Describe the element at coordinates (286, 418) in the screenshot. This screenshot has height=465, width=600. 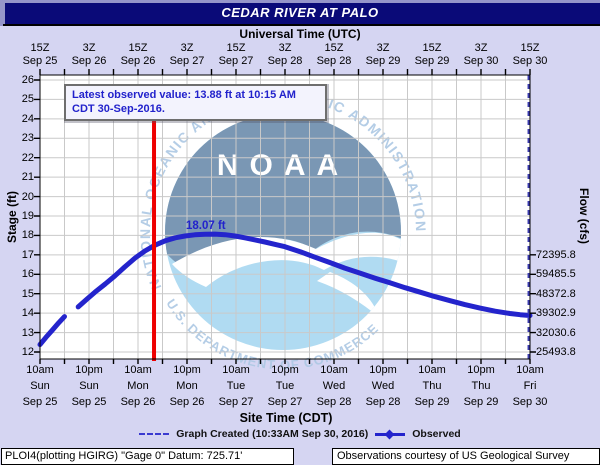
I see `bottom-axis-title: Site Time (CDT)` at that location.